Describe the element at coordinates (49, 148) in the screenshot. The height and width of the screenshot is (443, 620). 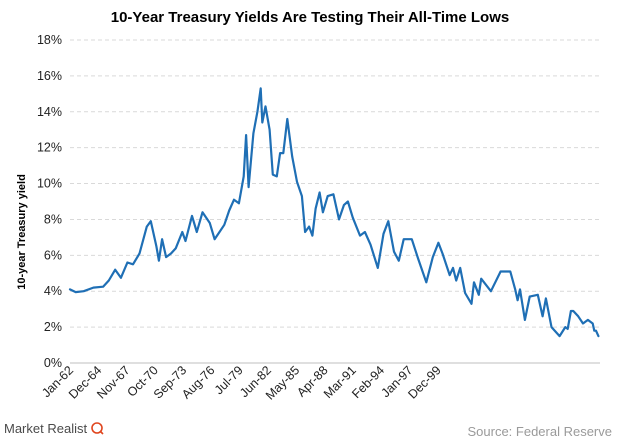
I see `y-tick-label: 12%` at that location.